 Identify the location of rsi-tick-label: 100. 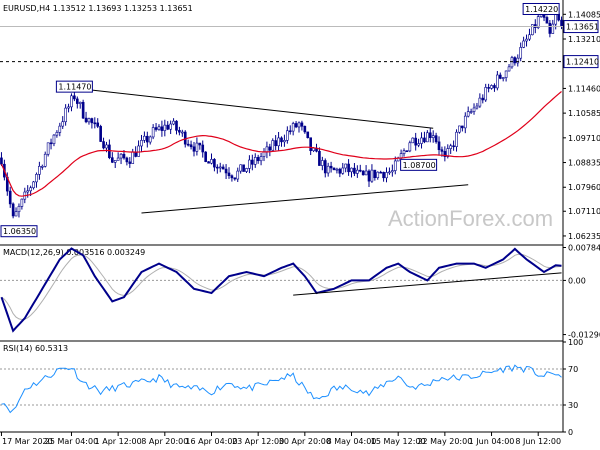
(575, 342).